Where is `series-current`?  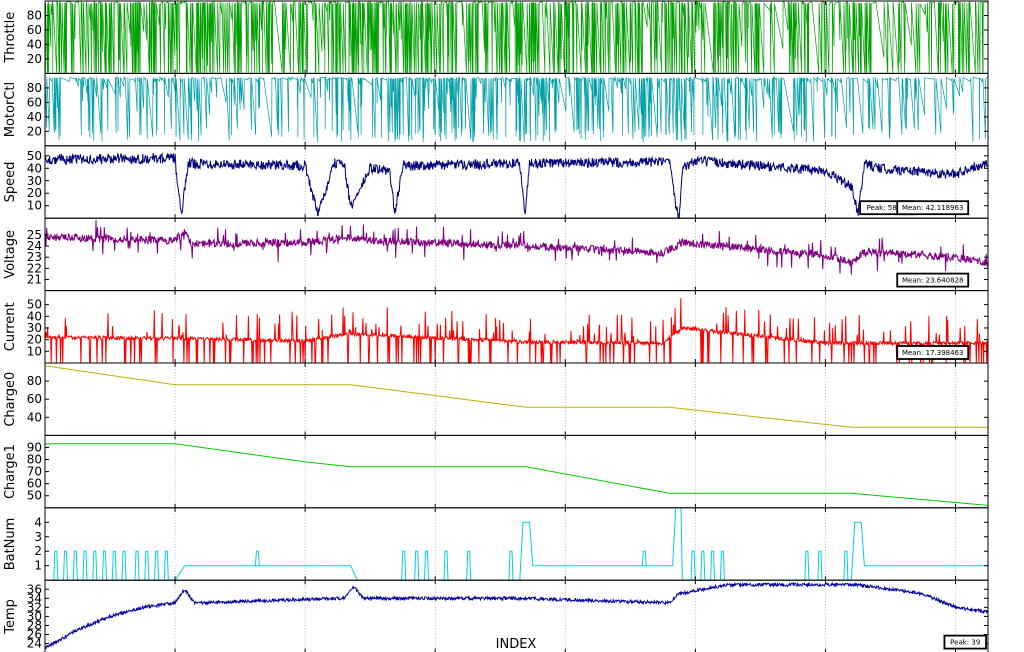
series-current is located at coordinates (516, 331).